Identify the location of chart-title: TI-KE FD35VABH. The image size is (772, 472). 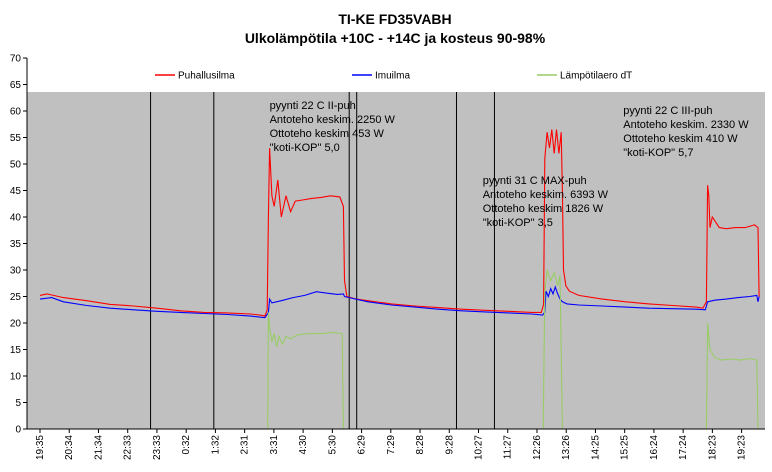
(394, 19).